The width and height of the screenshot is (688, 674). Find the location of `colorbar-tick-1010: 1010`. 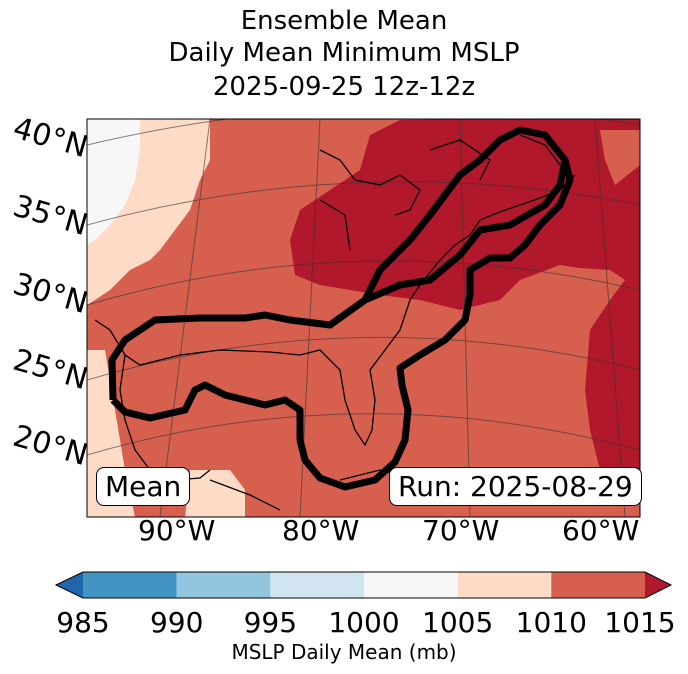

colorbar-tick-1010: 1010 is located at coordinates (551, 622).